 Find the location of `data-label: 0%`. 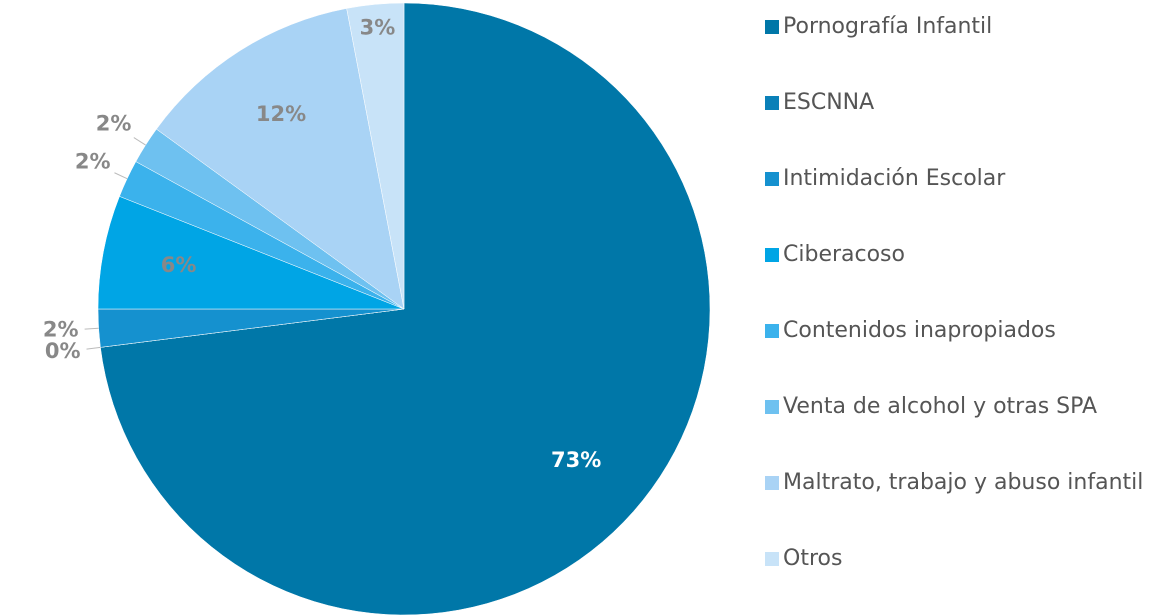

data-label: 0% is located at coordinates (63, 351).